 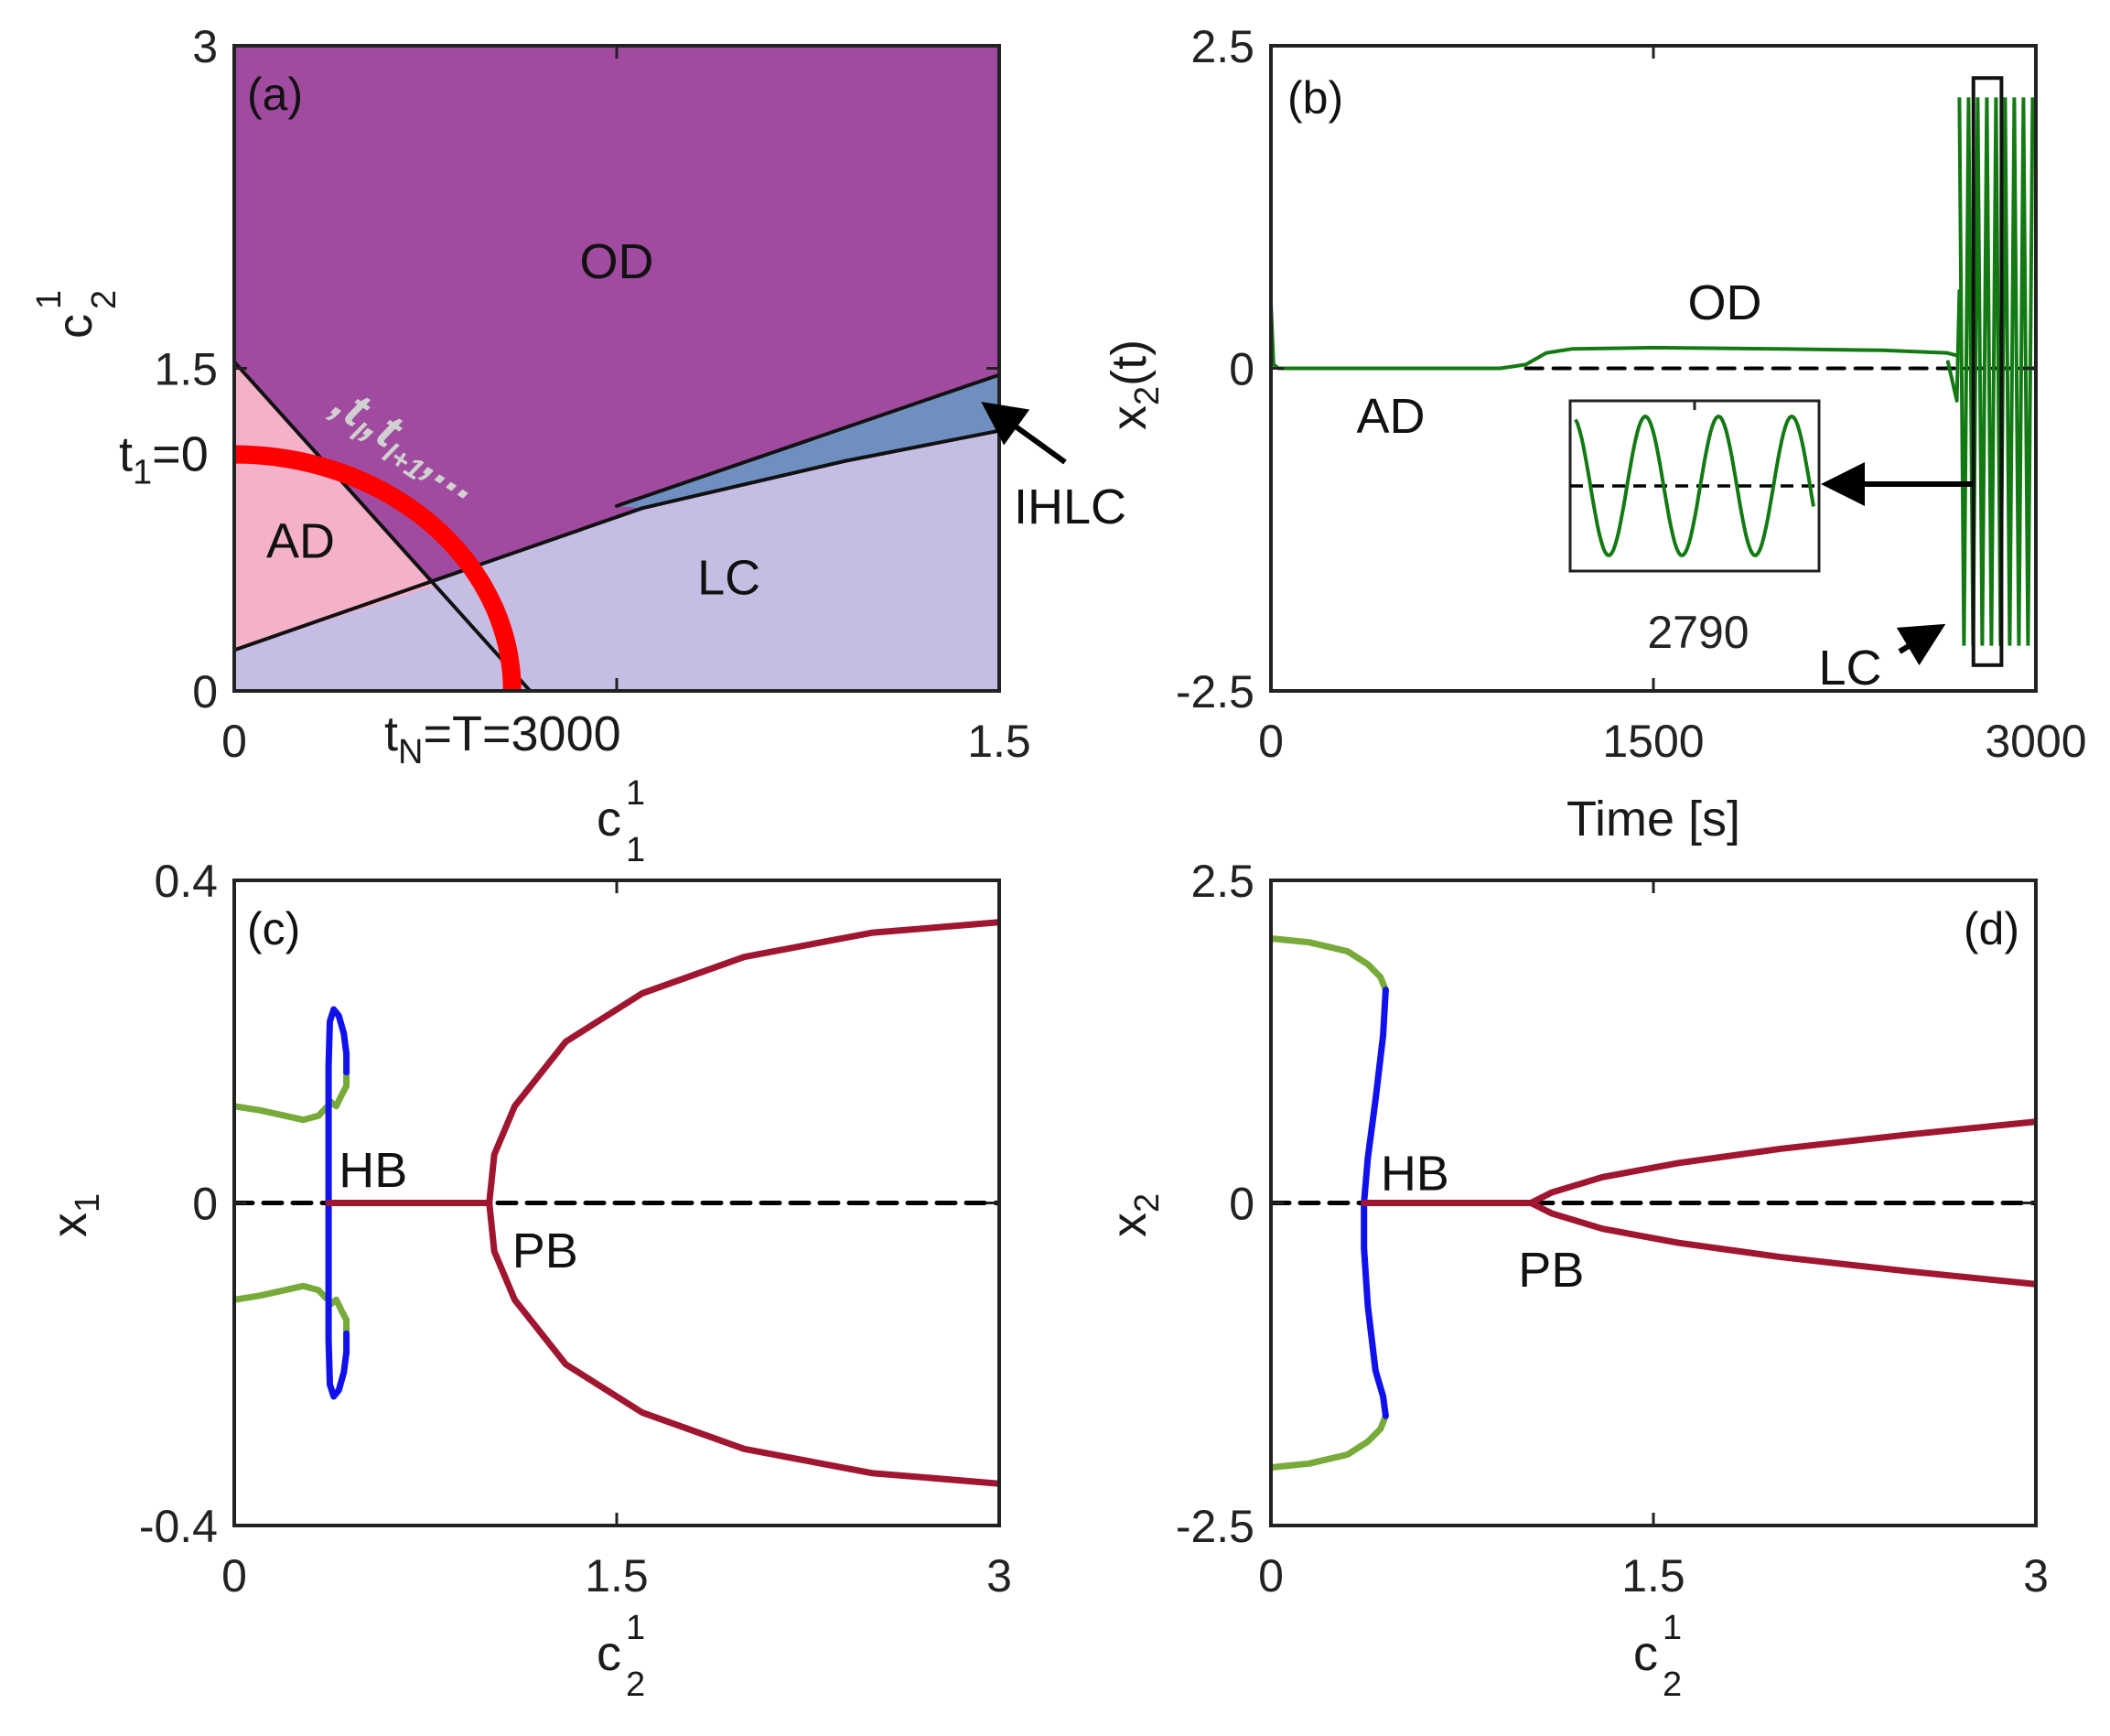 I want to click on plot-area-c, so click(x=616, y=1203).